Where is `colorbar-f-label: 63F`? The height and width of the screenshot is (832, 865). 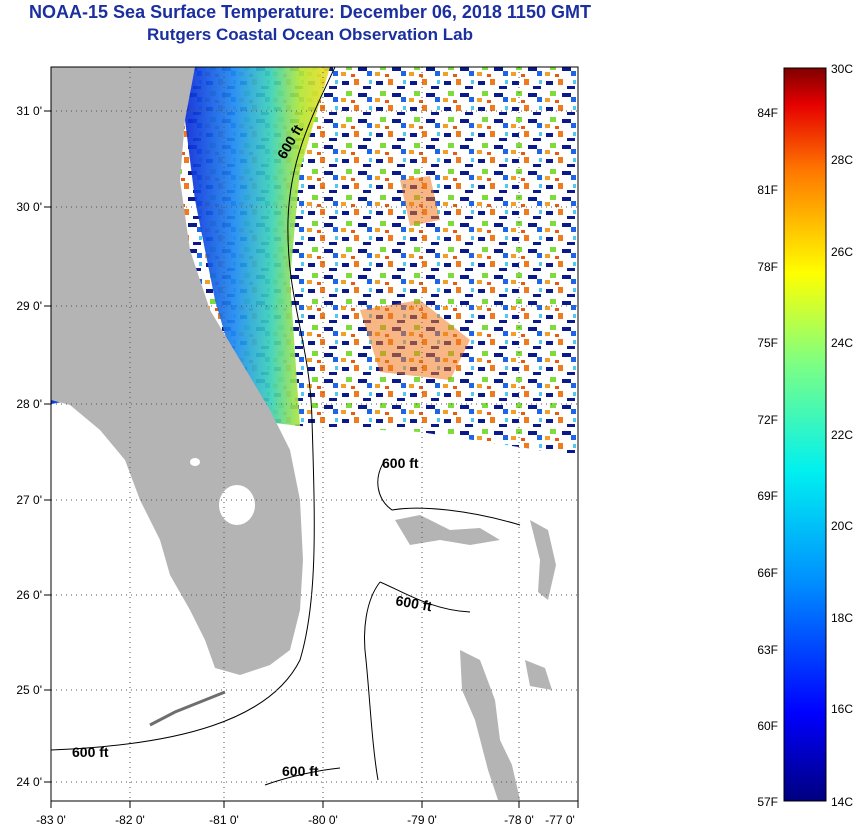
colorbar-f-label: 63F is located at coordinates (767, 650).